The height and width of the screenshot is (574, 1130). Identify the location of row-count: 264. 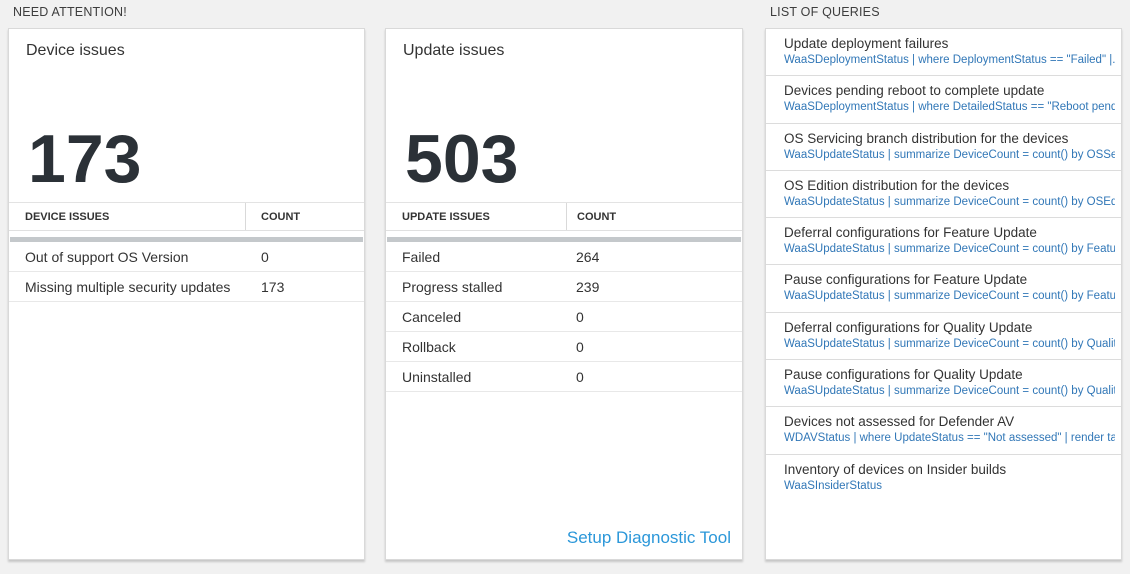
(588, 256).